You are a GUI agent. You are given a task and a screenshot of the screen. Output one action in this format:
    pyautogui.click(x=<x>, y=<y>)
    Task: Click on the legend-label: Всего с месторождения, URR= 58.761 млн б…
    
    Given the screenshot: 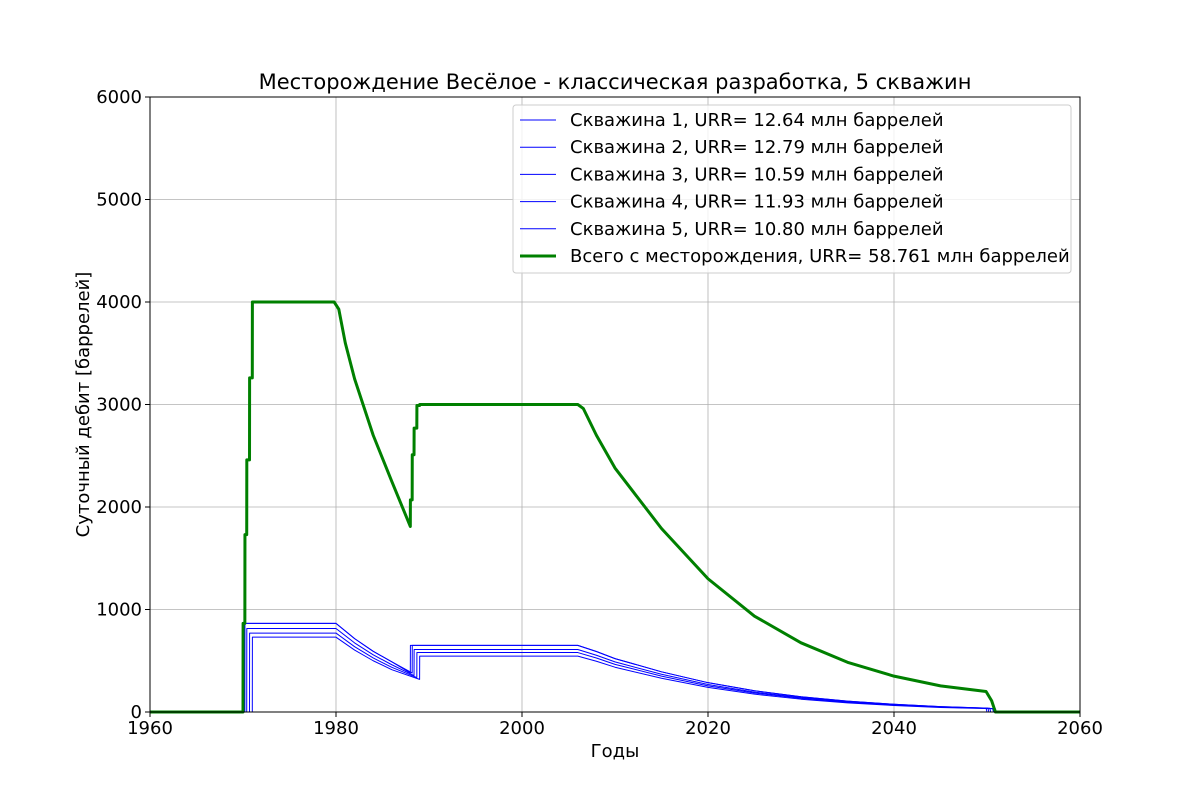 What is the action you would take?
    pyautogui.click(x=820, y=256)
    